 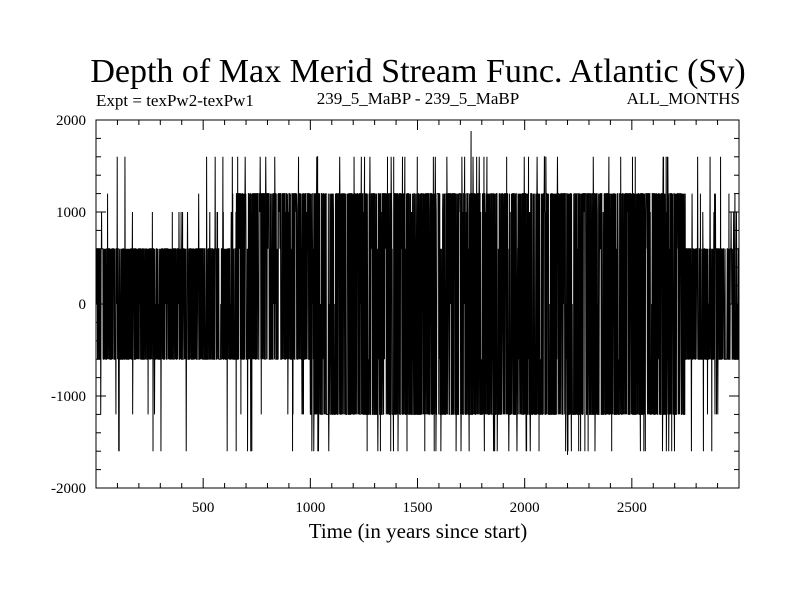 I want to click on x-axis-label: Time (in years since start), so click(x=418, y=531).